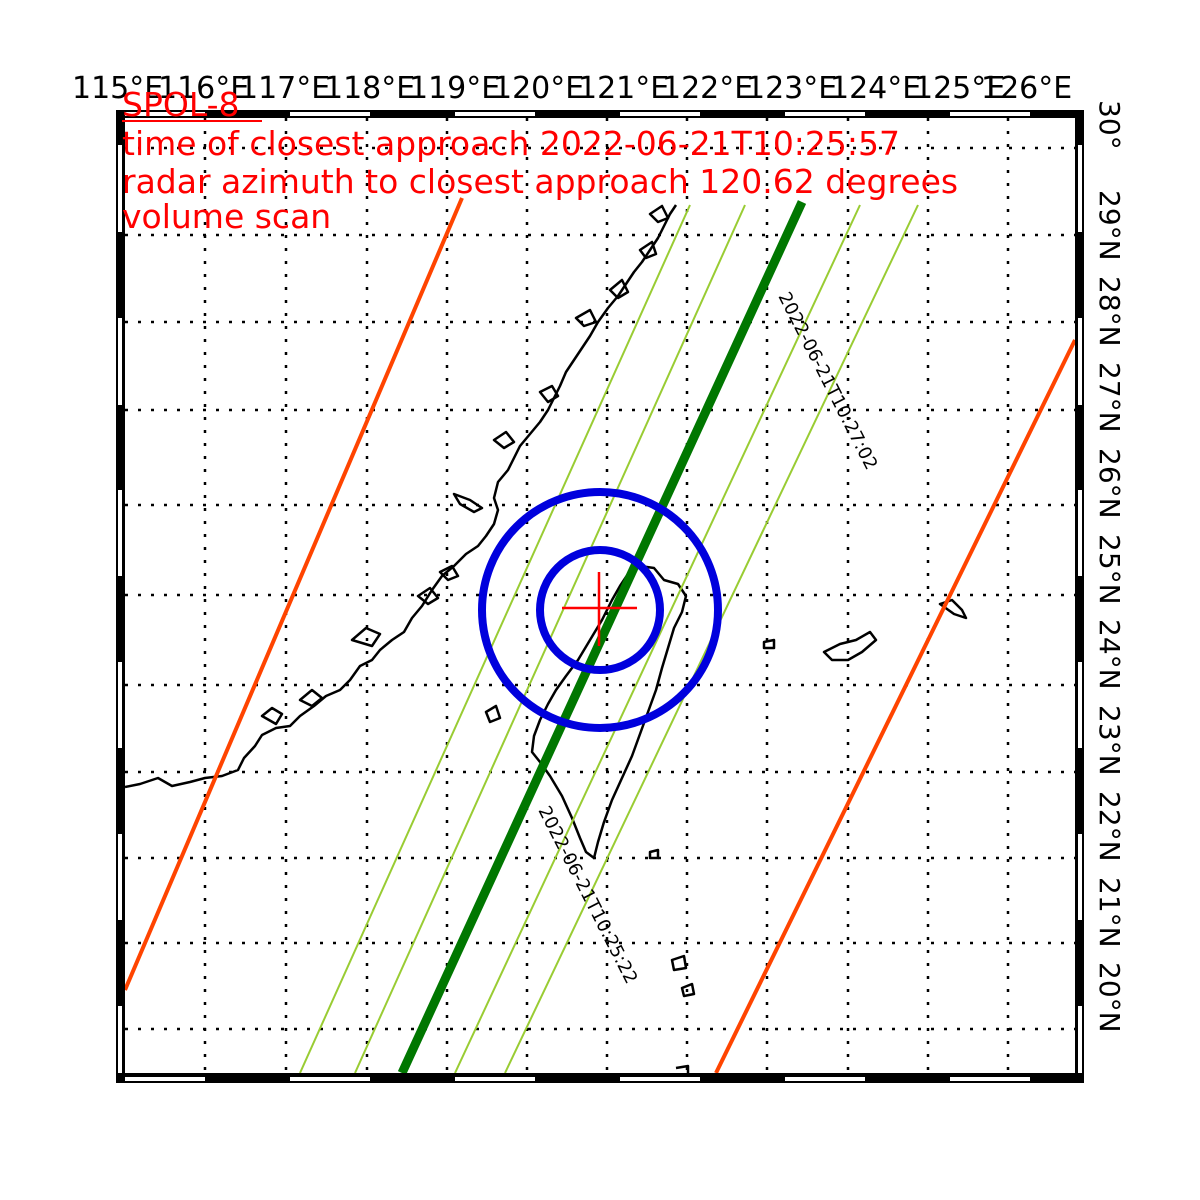  I want to click on lon-label: 123°E, so click(791, 88).